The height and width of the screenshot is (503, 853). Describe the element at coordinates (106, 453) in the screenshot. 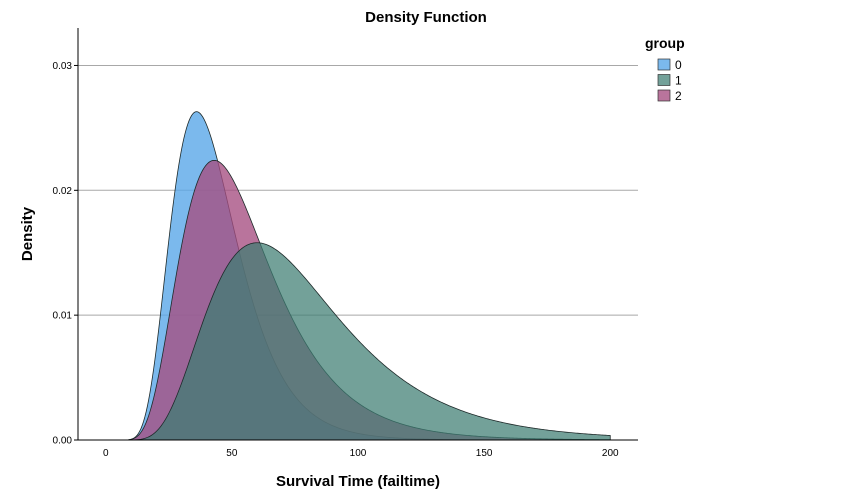

I see `x-tick-label: 0` at that location.